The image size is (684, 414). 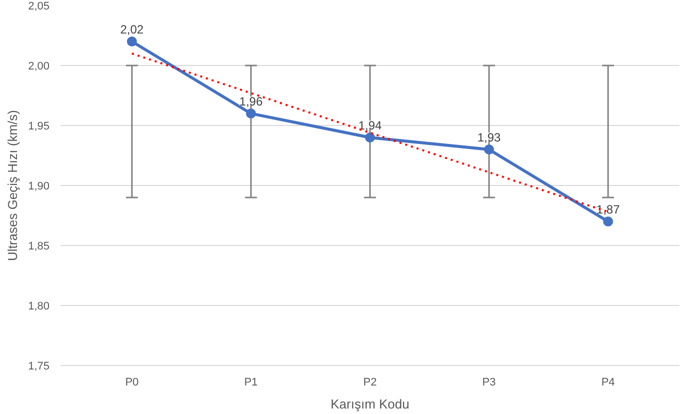 What do you see at coordinates (39, 126) in the screenshot?
I see `y-tick-label: 1,95` at bounding box center [39, 126].